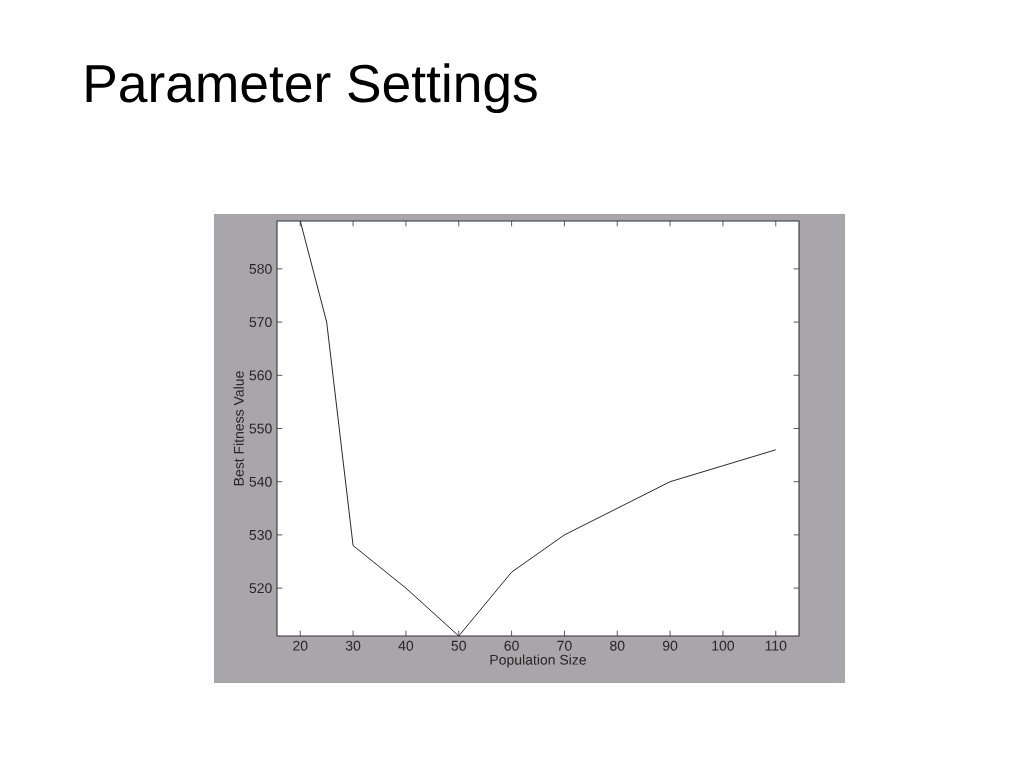 The image size is (1024, 768). Describe the element at coordinates (776, 645) in the screenshot. I see `x-tick-label: 110` at that location.